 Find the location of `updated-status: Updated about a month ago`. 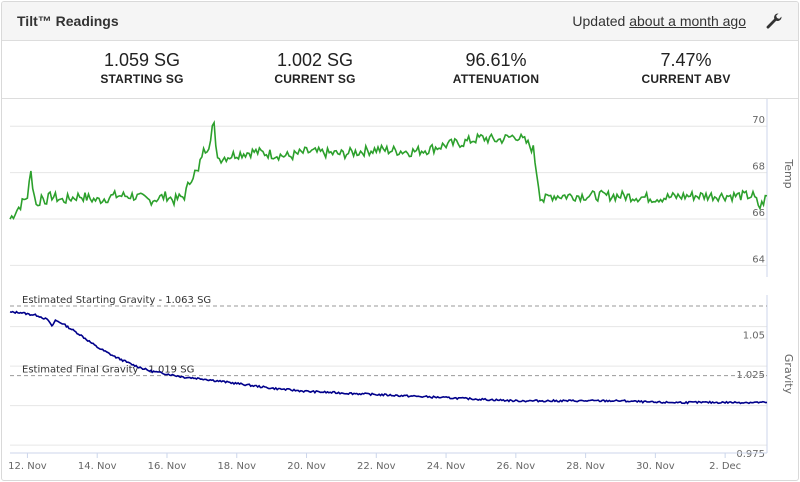

updated-status: Updated about a month ago is located at coordinates (659, 21).